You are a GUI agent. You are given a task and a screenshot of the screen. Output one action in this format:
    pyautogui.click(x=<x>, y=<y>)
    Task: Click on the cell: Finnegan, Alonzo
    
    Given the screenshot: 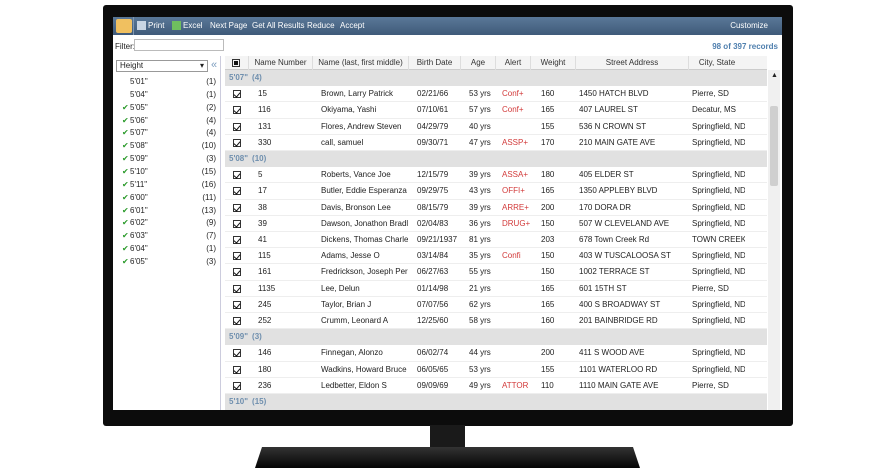 What is the action you would take?
    pyautogui.click(x=352, y=353)
    